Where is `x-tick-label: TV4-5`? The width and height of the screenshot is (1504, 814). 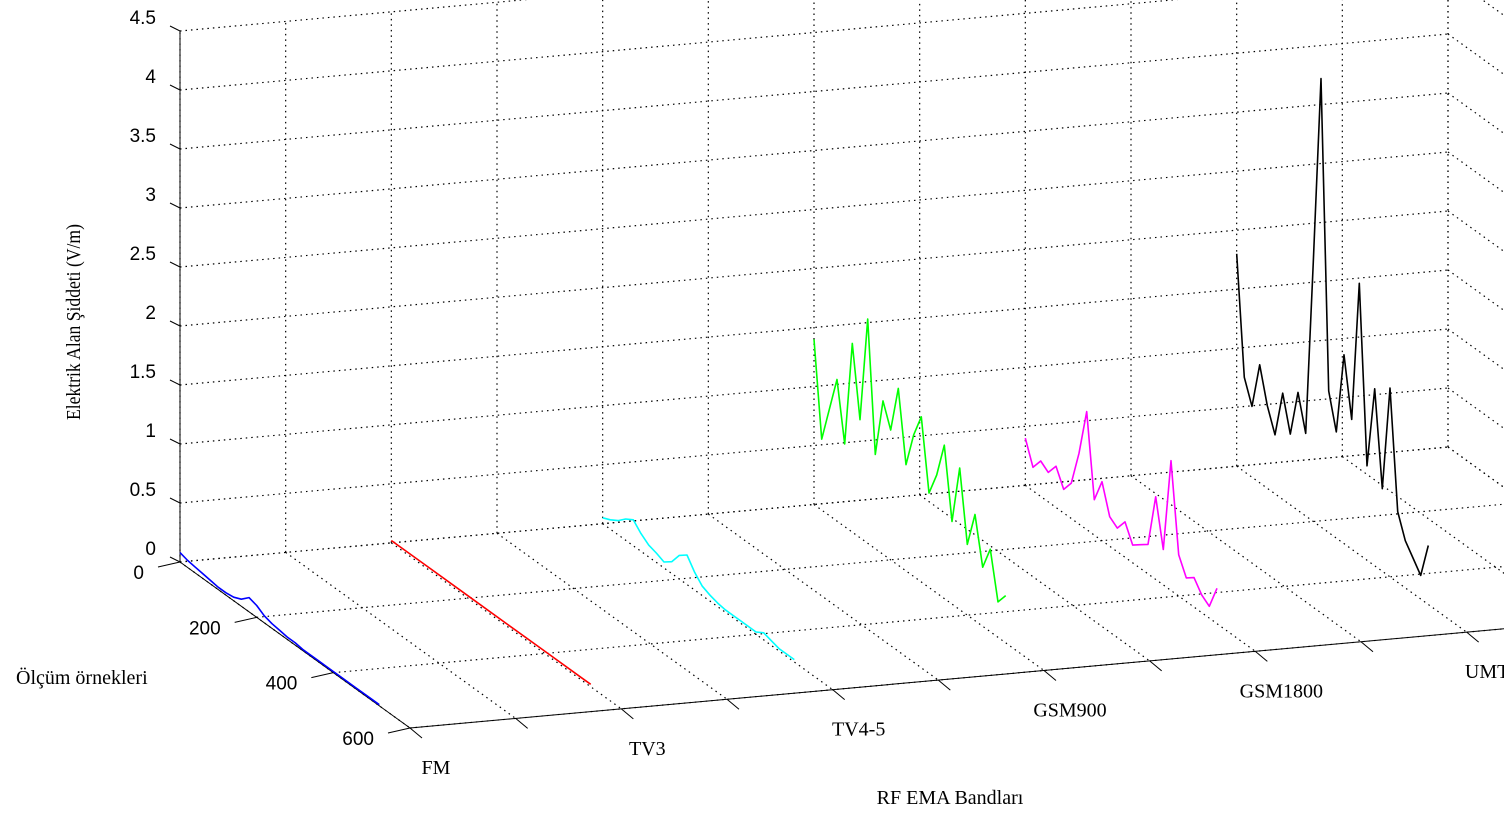 x-tick-label: TV4-5 is located at coordinates (858, 730).